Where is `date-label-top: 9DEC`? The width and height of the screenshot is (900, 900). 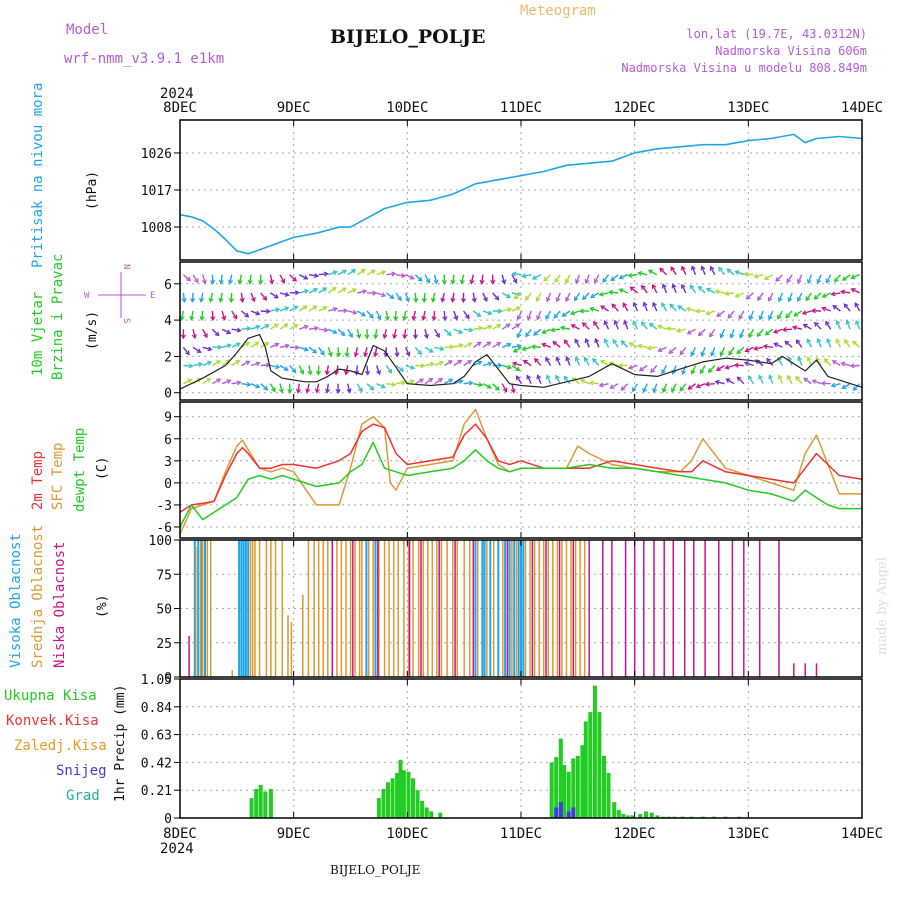
date-label-top: 9DEC is located at coordinates (294, 108).